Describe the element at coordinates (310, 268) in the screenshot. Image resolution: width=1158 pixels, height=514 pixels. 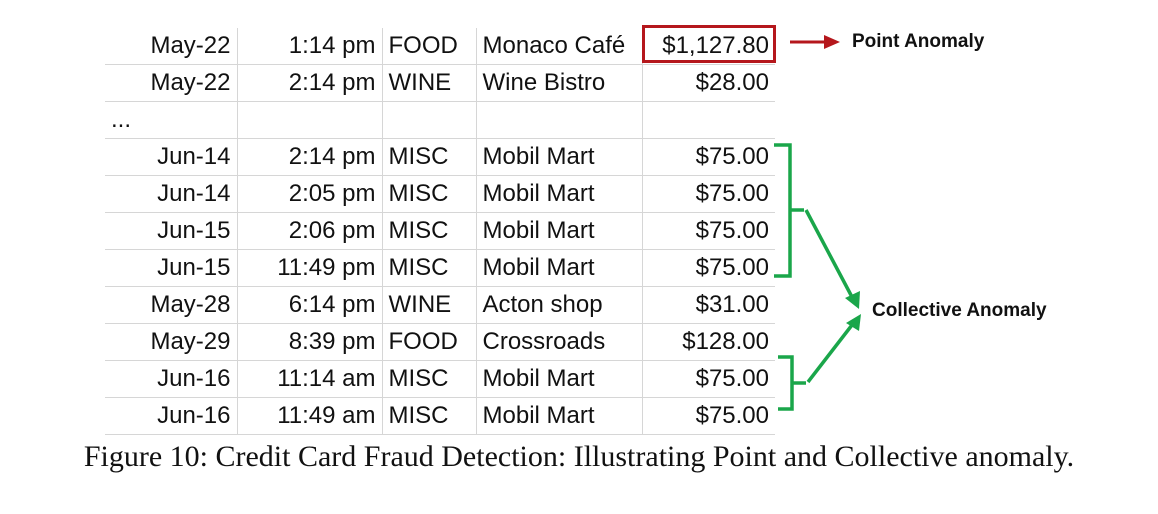
I see `time-cell: 11:49 pm` at that location.